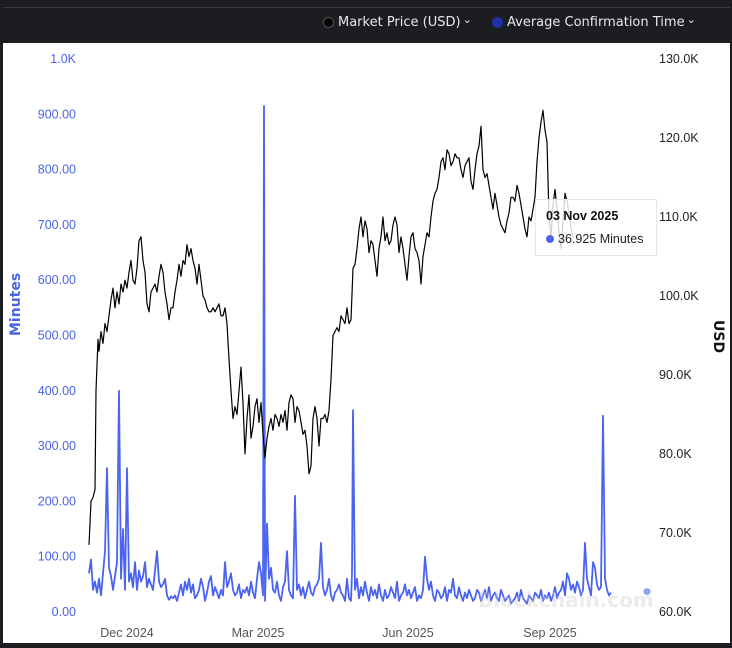  I want to click on legend-label-confirmation-time: Average Confirmation Time, so click(596, 22).